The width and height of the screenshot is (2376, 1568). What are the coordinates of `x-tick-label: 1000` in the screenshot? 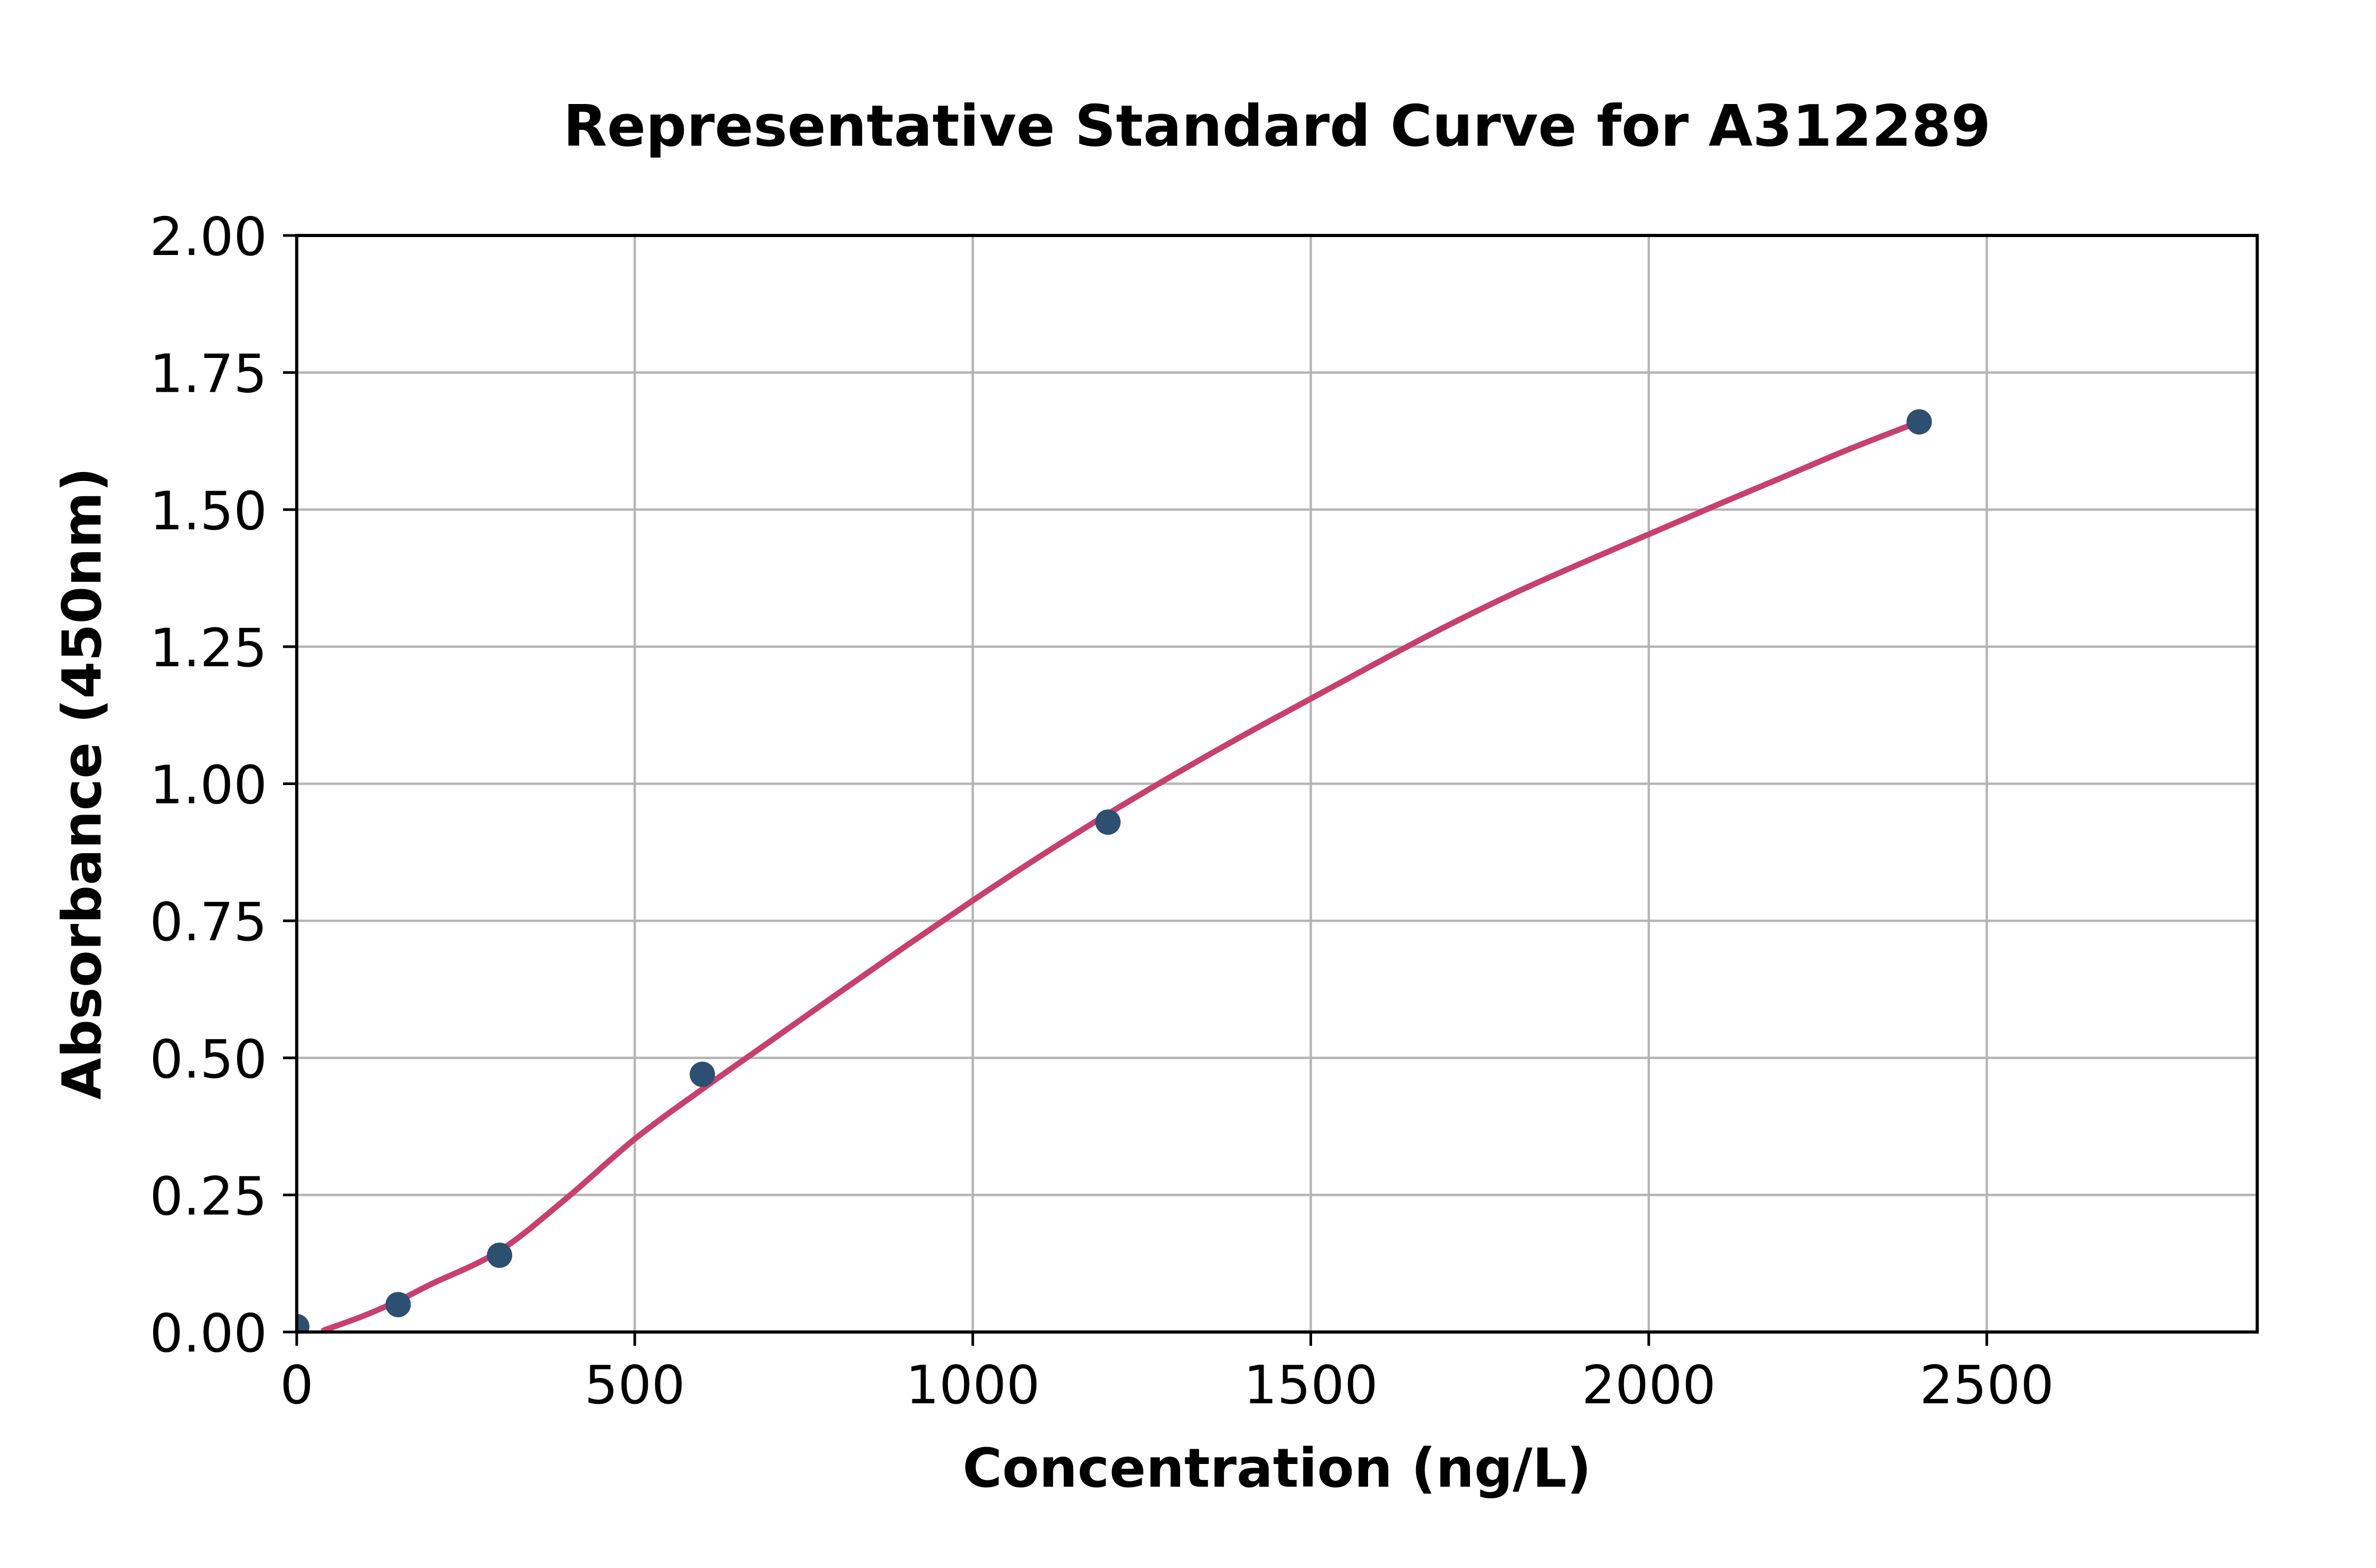 It's located at (973, 1385).